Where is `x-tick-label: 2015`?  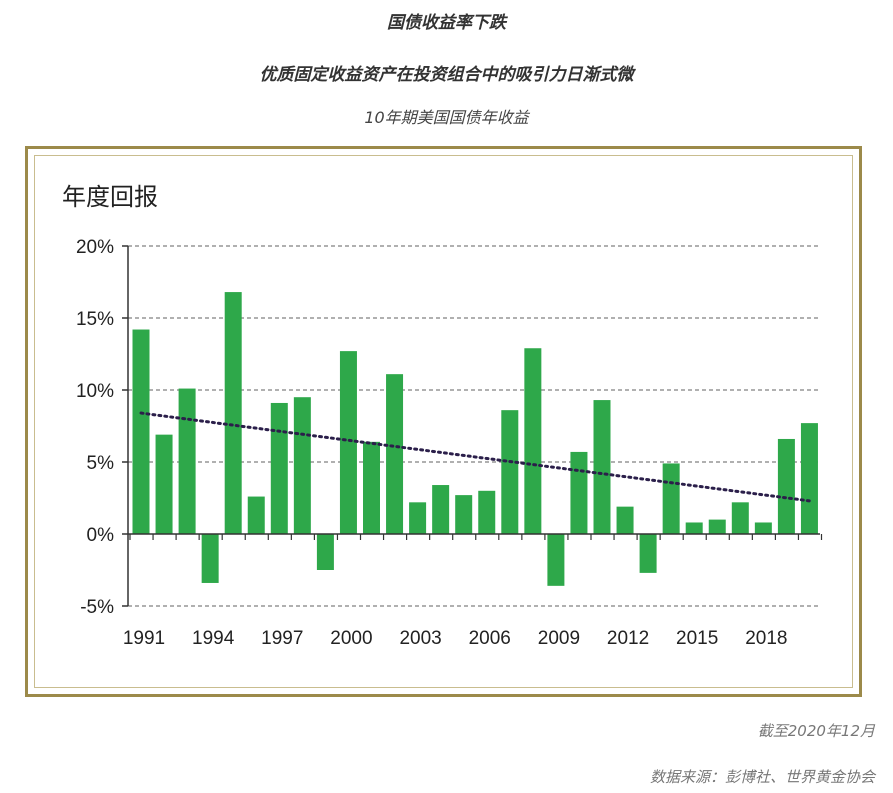 x-tick-label: 2015 is located at coordinates (697, 638).